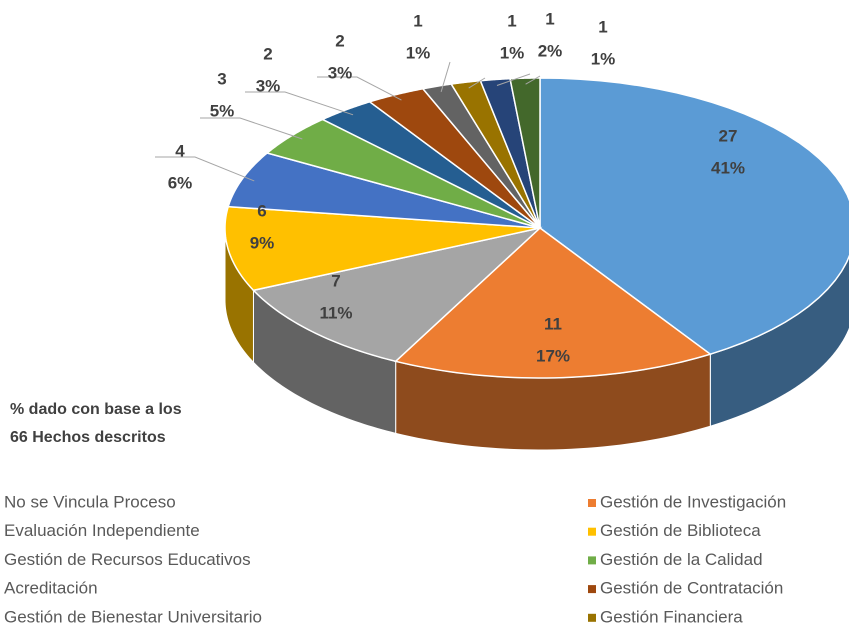  What do you see at coordinates (671, 616) in the screenshot?
I see `legend-label: Gestión Financiera` at bounding box center [671, 616].